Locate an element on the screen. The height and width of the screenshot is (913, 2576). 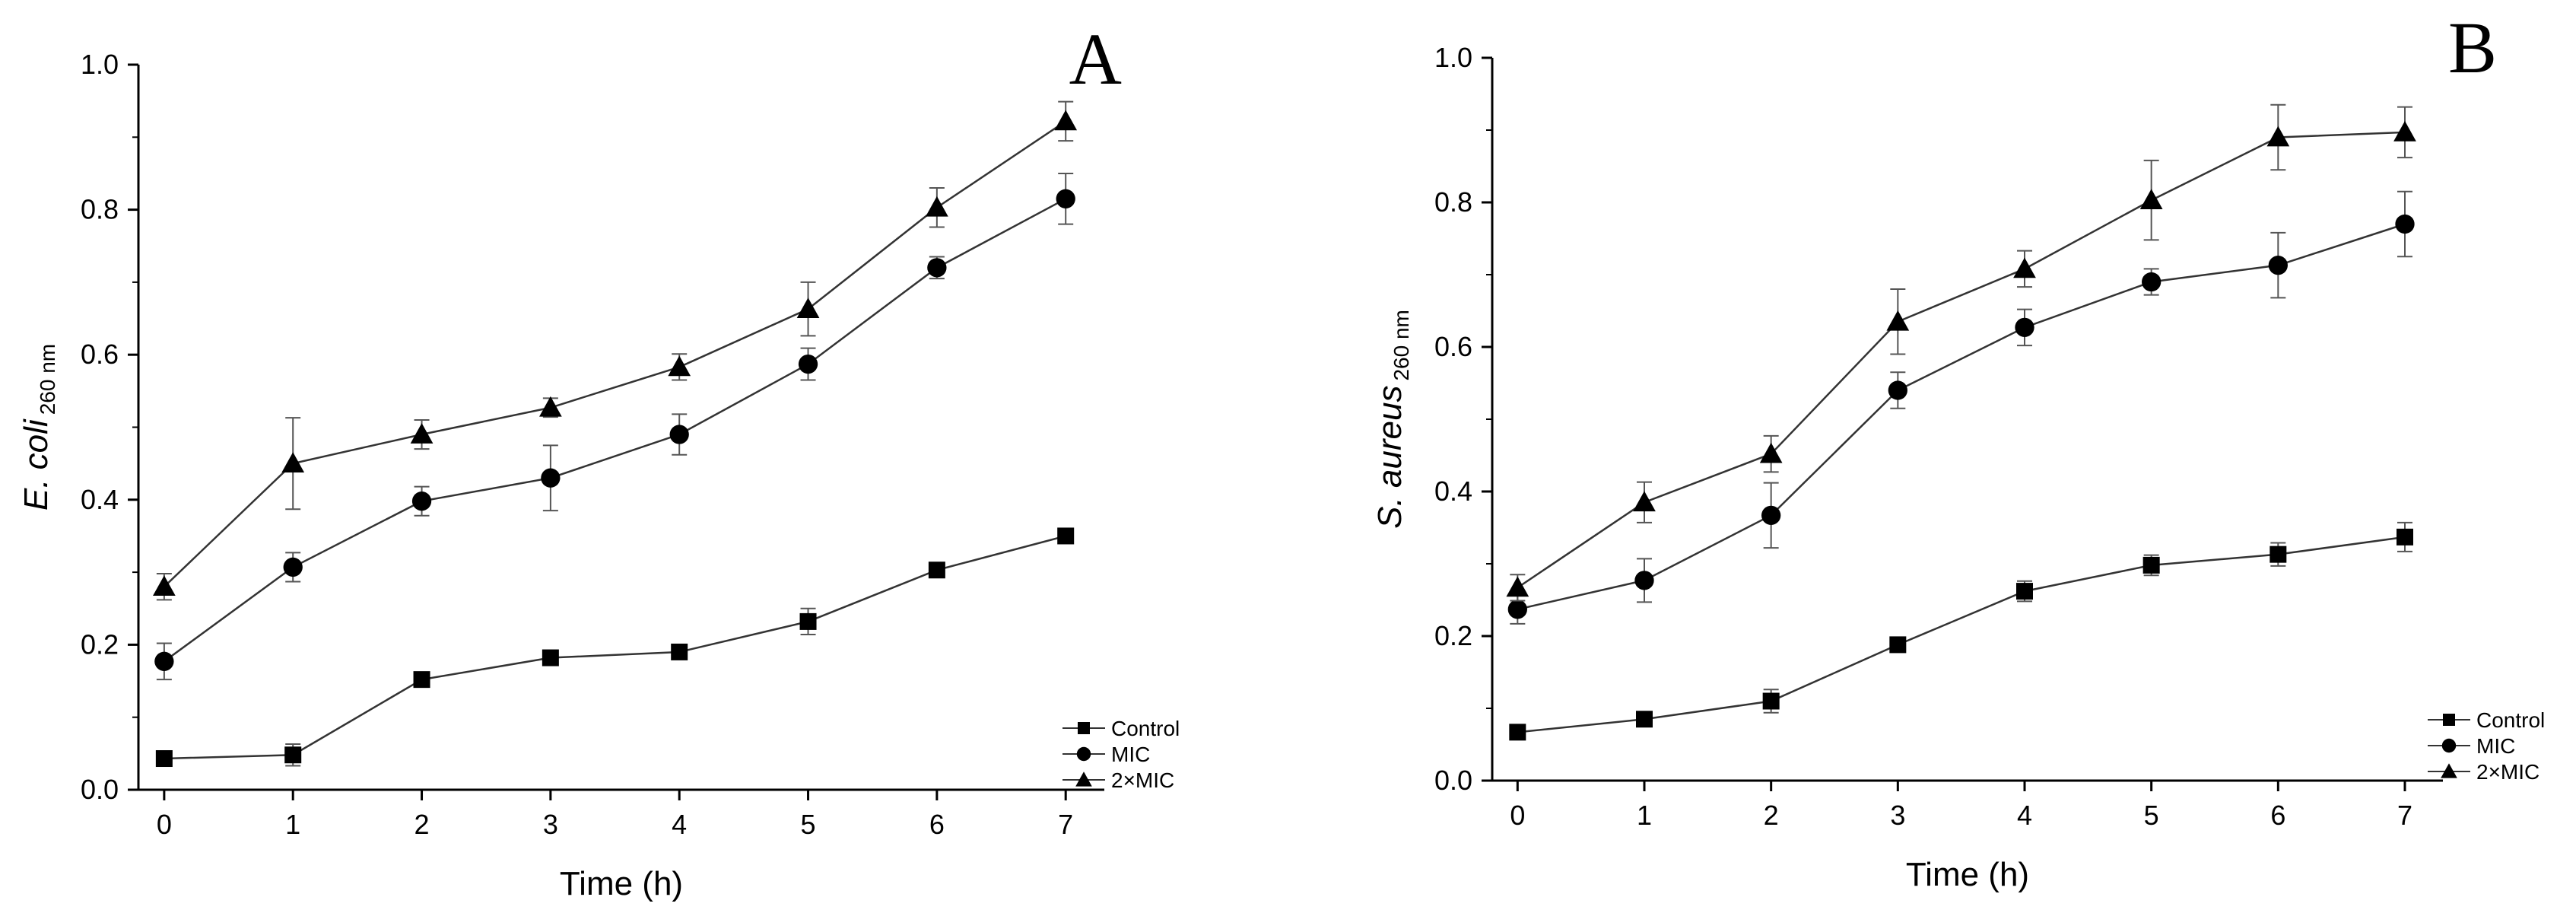
series-square is located at coordinates (615, 647).